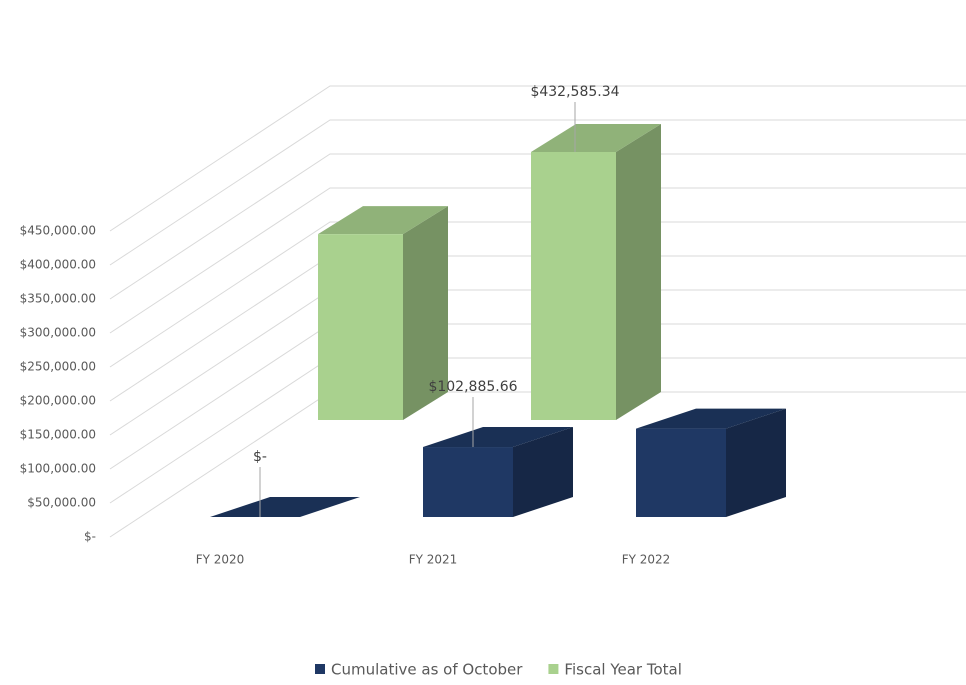 The image size is (966, 685). Describe the element at coordinates (433, 560) in the screenshot. I see `x-tick-label: FY 2021` at that location.